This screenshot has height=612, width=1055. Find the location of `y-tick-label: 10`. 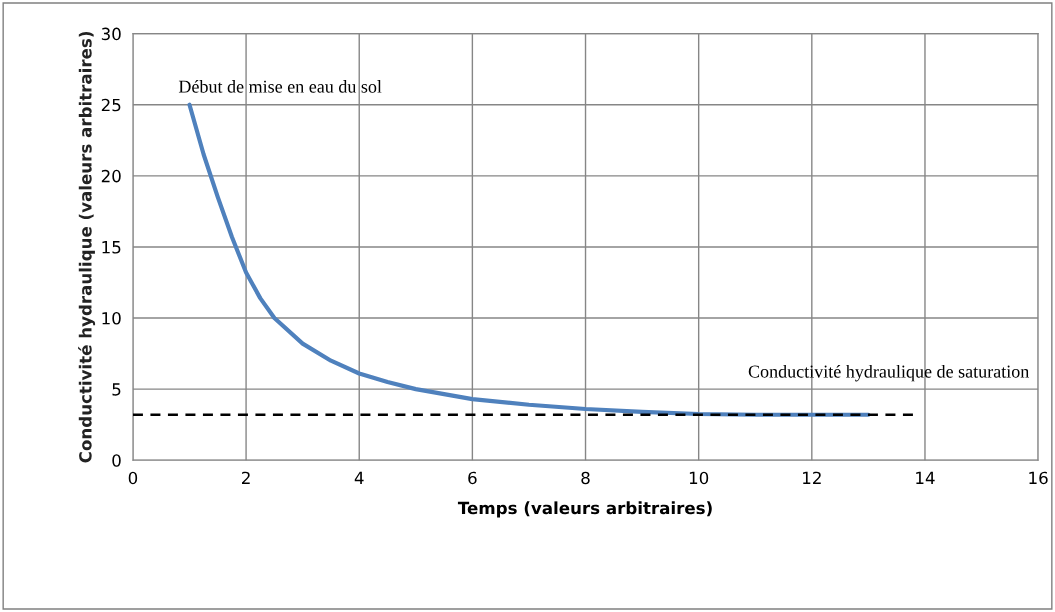

y-tick-label: 10 is located at coordinates (111, 318).